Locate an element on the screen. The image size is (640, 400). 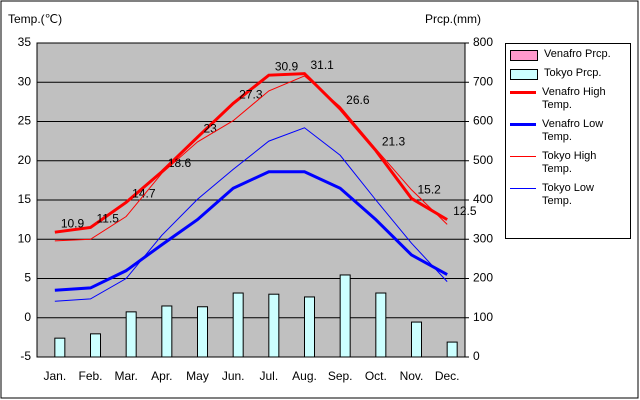
y-tick-label: 20 is located at coordinates (25, 160).